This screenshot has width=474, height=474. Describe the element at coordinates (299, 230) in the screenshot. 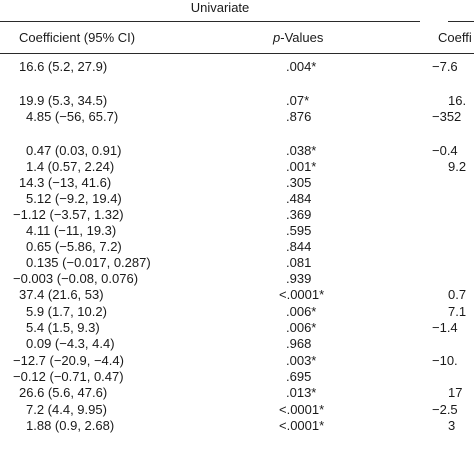

I see `table-cell-pvalue: .595` at that location.